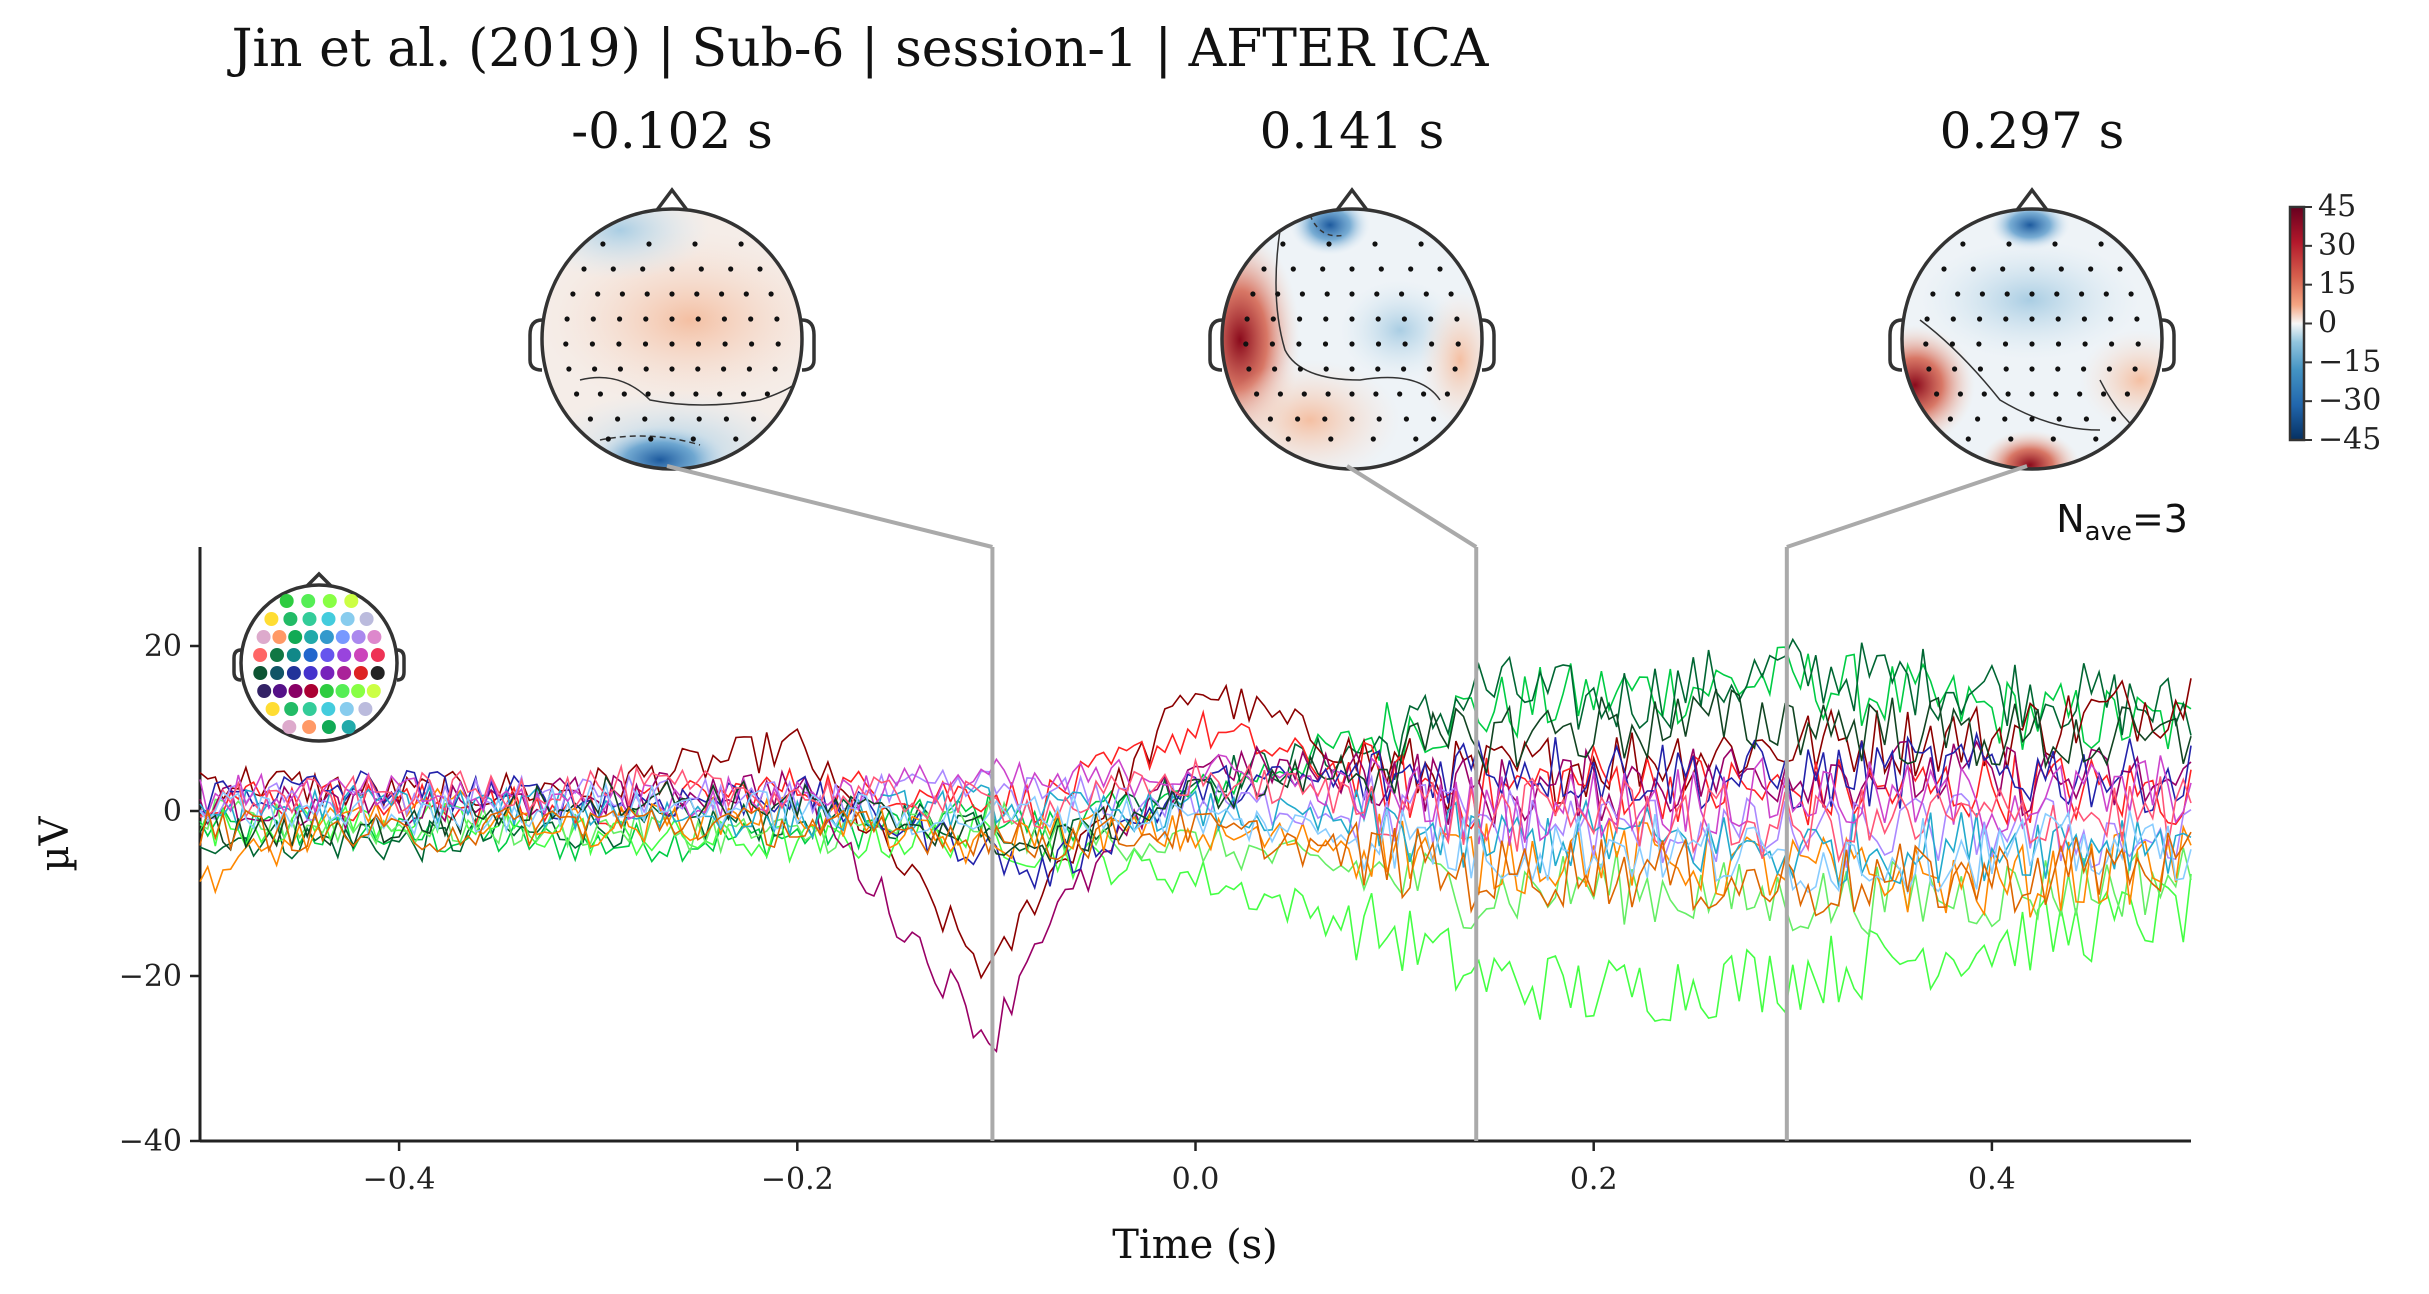 Image resolution: width=2429 pixels, height=1294 pixels. What do you see at coordinates (150, 976) in the screenshot?
I see `y-tick-label: −20` at bounding box center [150, 976].